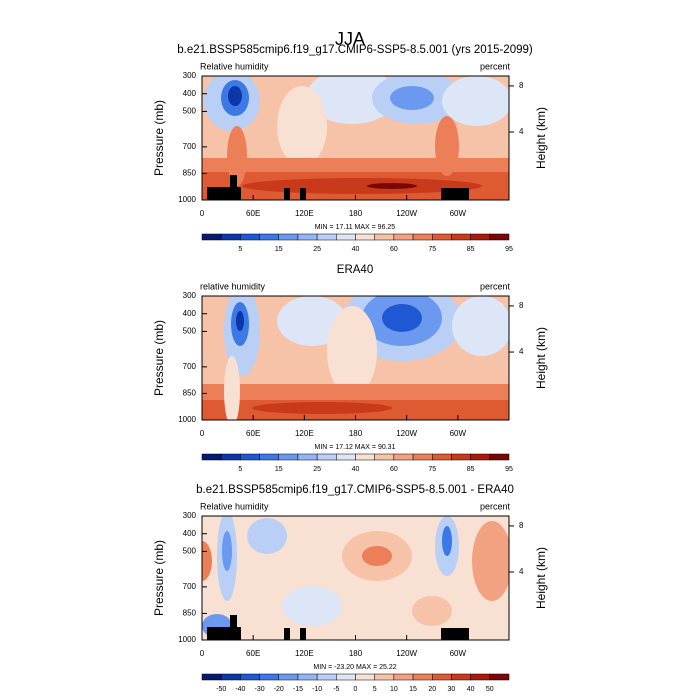 The height and width of the screenshot is (700, 700). Describe the element at coordinates (317, 689) in the screenshot. I see `colorbar-label: -10` at that location.